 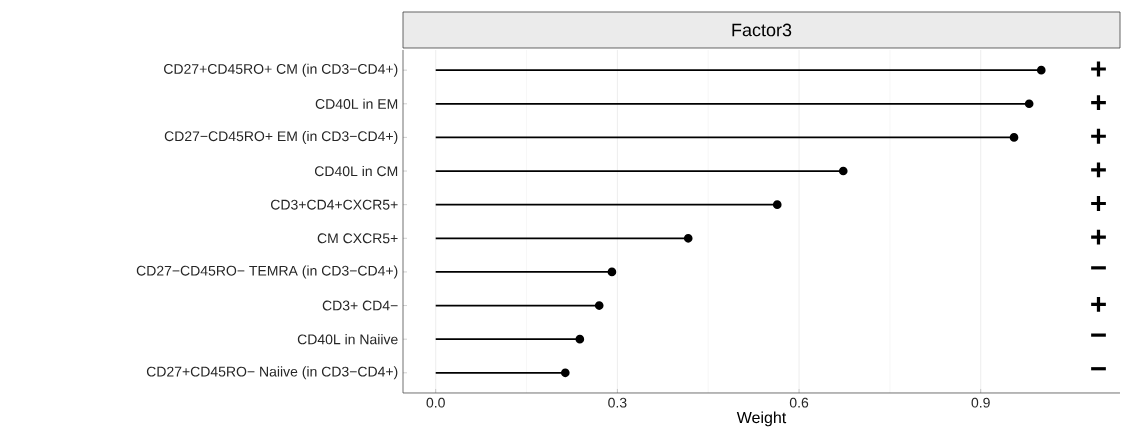 I want to click on x-tick-label: 0.9, so click(x=980, y=402).